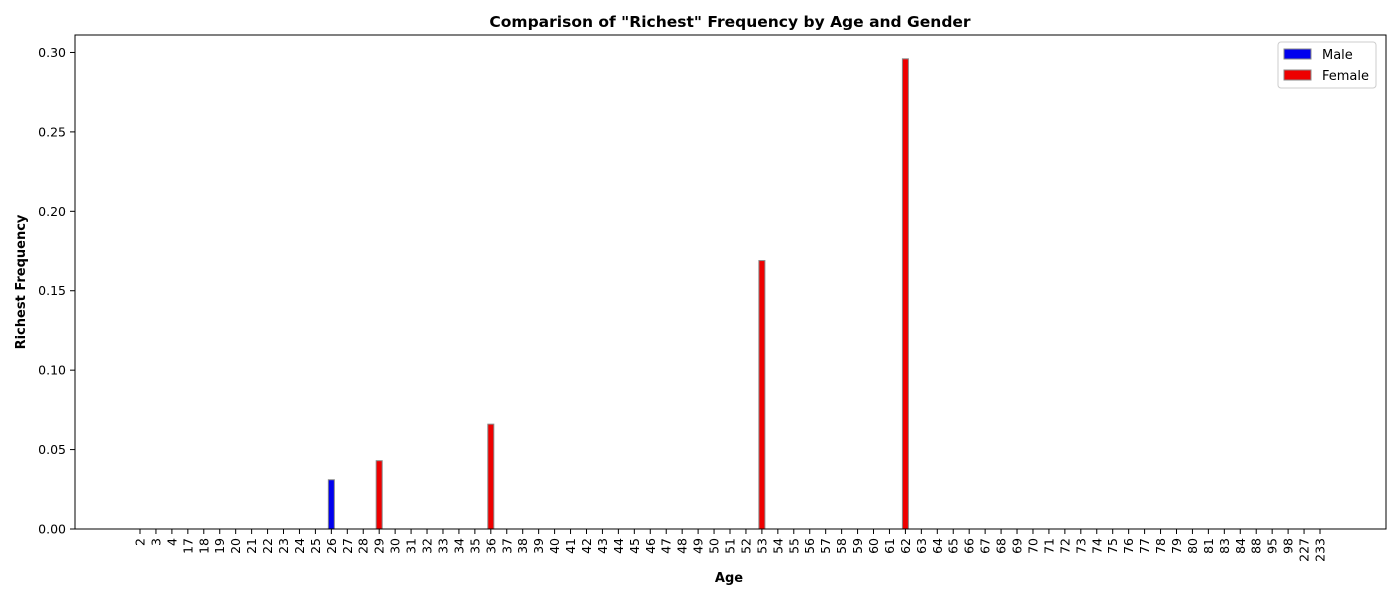  What do you see at coordinates (474, 546) in the screenshot?
I see `x-tick-label: 35` at bounding box center [474, 546].